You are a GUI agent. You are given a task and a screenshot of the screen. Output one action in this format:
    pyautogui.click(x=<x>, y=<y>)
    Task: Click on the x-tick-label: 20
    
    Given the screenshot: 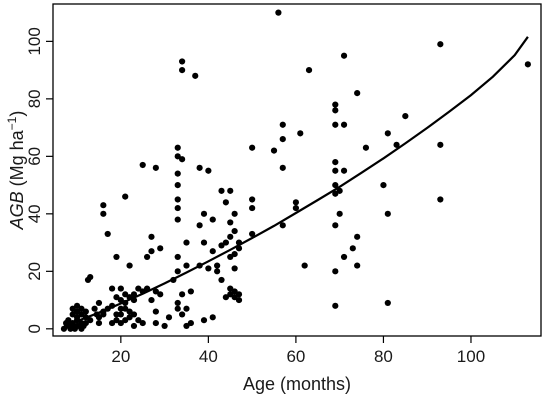 What is the action you would take?
    pyautogui.click(x=120, y=356)
    